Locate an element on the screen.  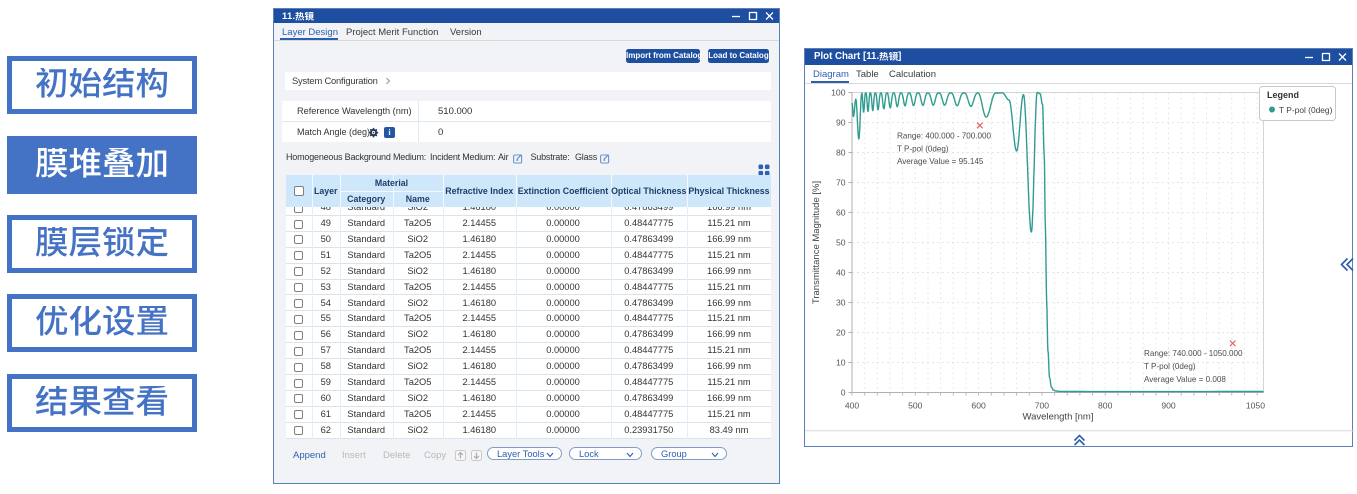
svg-text: Range: 740.000 - 1050.000 is located at coordinates (1193, 353).